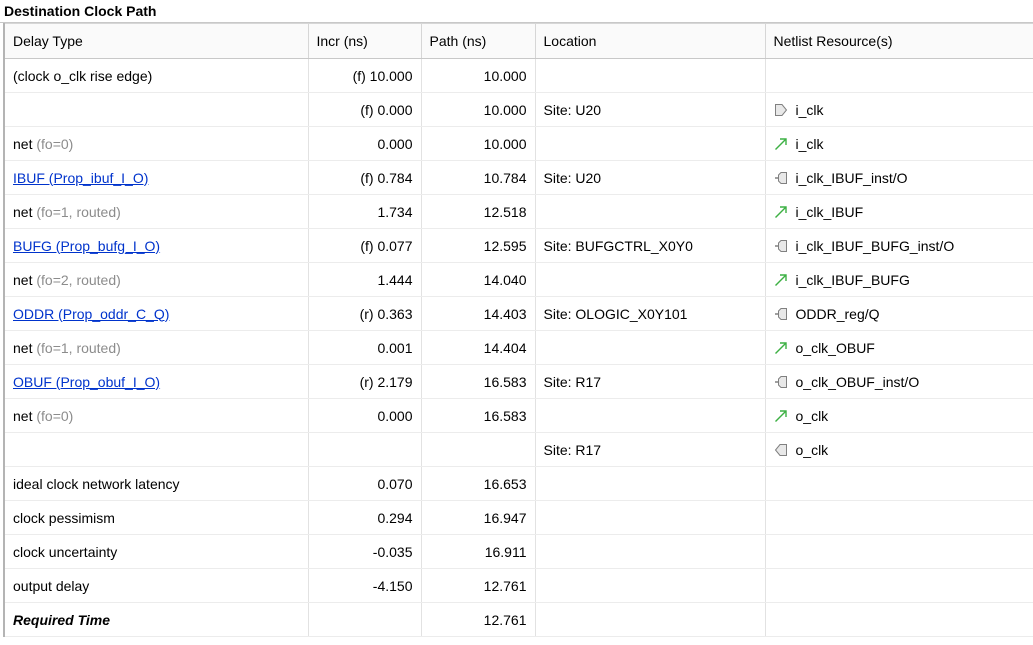 Image resolution: width=1033 pixels, height=645 pixels. I want to click on col-header-incr: Incr (ns), so click(364, 41).